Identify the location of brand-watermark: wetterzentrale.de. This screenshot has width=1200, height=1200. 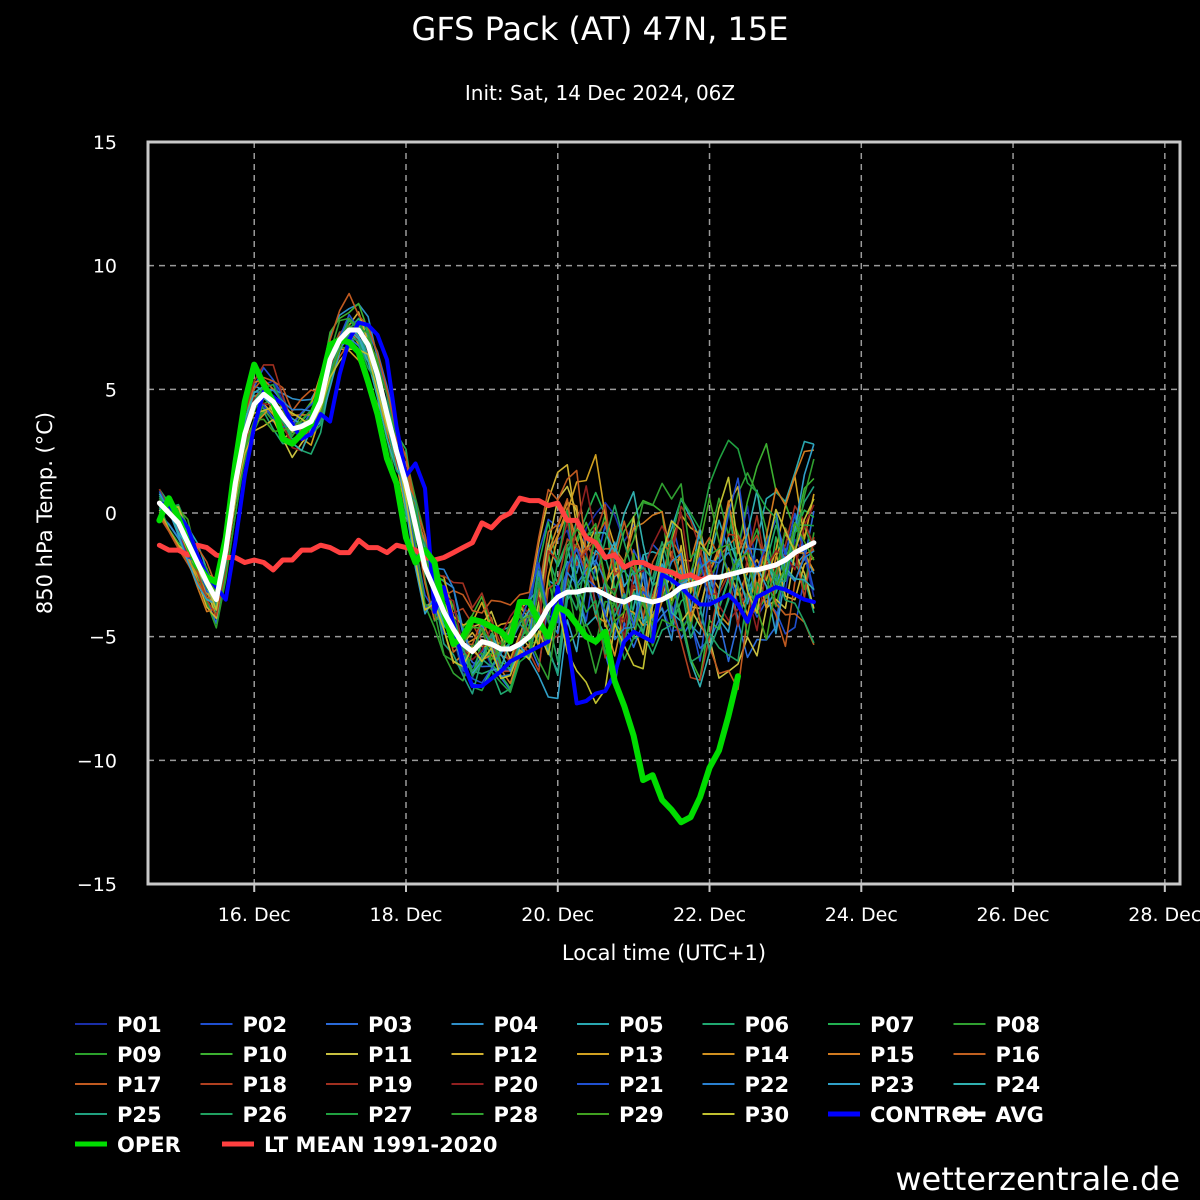
(1037, 1179).